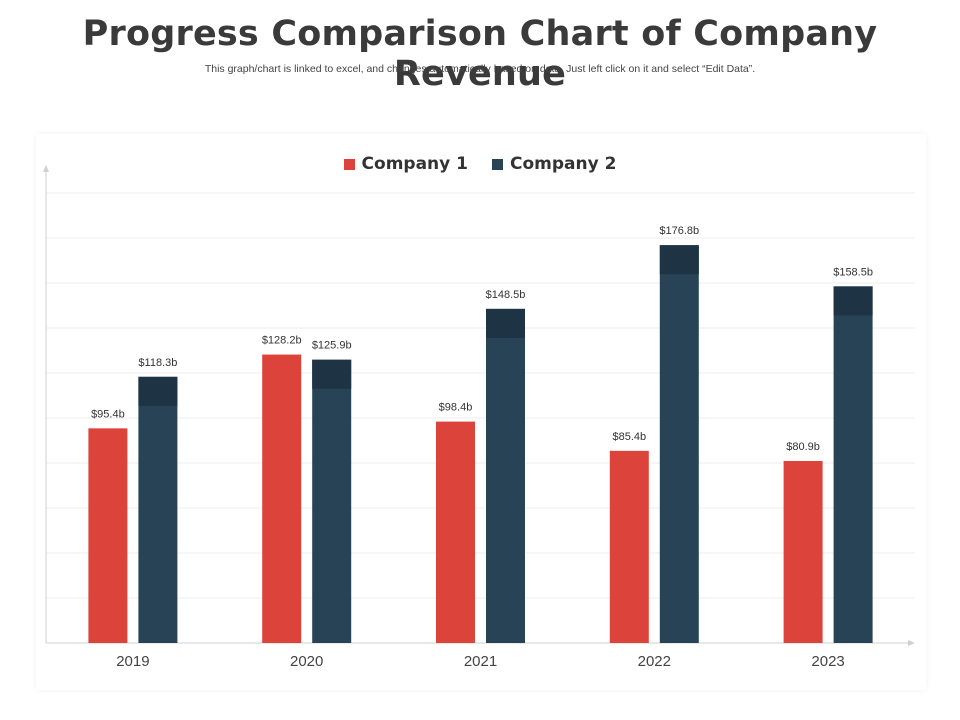 The image size is (960, 720). I want to click on data-label: $80.9b, so click(803, 447).